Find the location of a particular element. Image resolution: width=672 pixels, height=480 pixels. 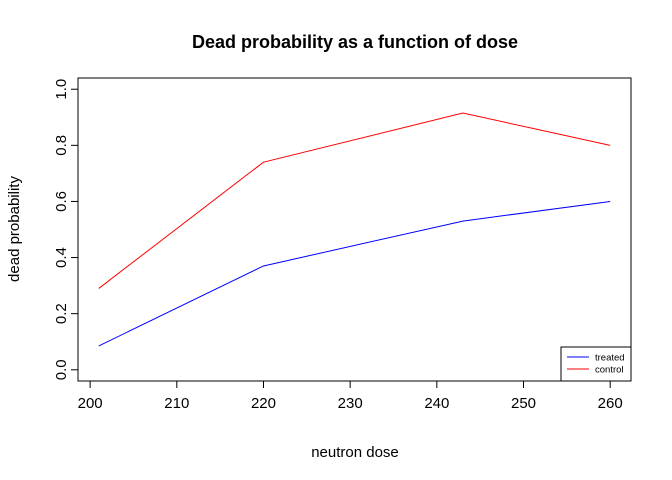

x-tick-label: 220 is located at coordinates (263, 403).